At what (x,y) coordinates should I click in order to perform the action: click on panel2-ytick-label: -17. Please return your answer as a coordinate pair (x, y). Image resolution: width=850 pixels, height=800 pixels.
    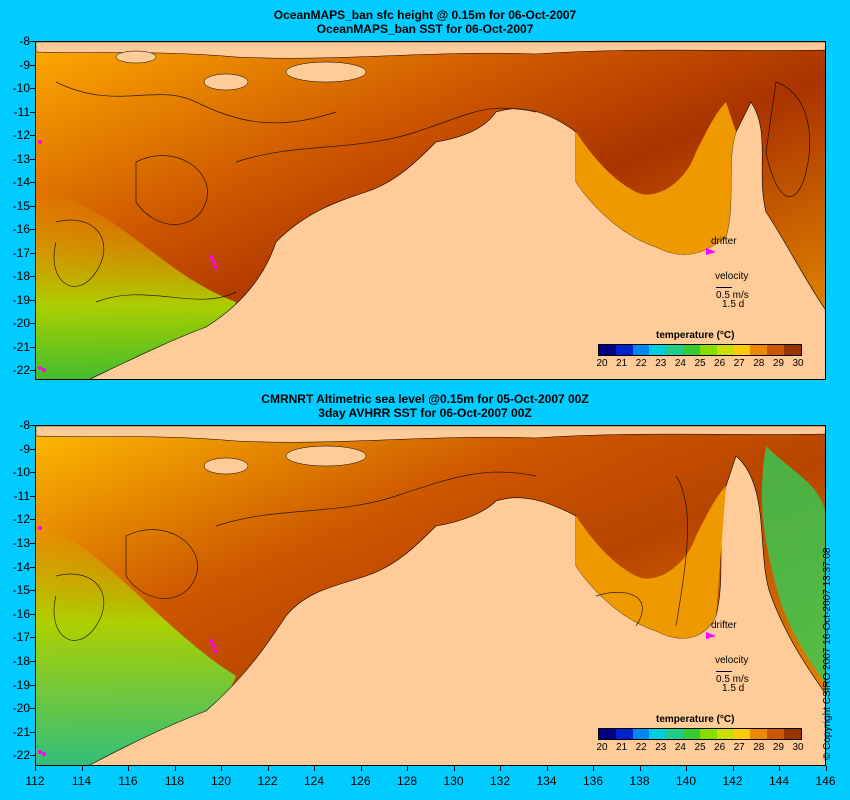
    Looking at the image, I should click on (21, 637).